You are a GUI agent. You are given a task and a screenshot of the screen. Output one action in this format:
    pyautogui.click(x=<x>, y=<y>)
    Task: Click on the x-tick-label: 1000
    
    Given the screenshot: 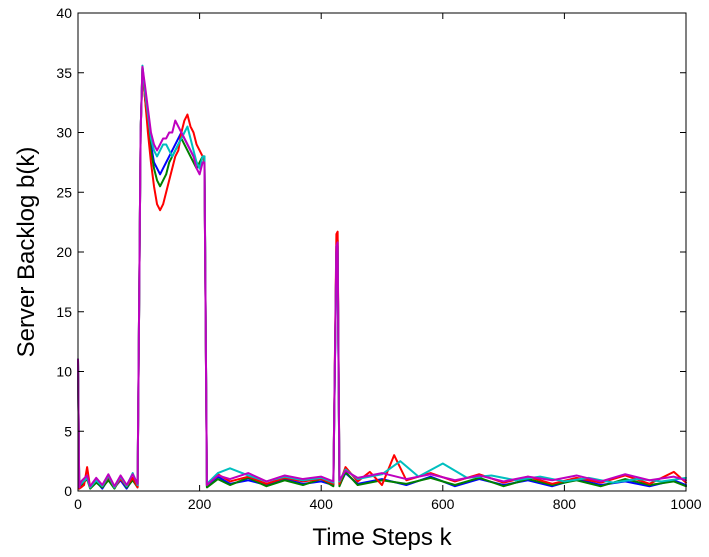 What is the action you would take?
    pyautogui.click(x=685, y=504)
    